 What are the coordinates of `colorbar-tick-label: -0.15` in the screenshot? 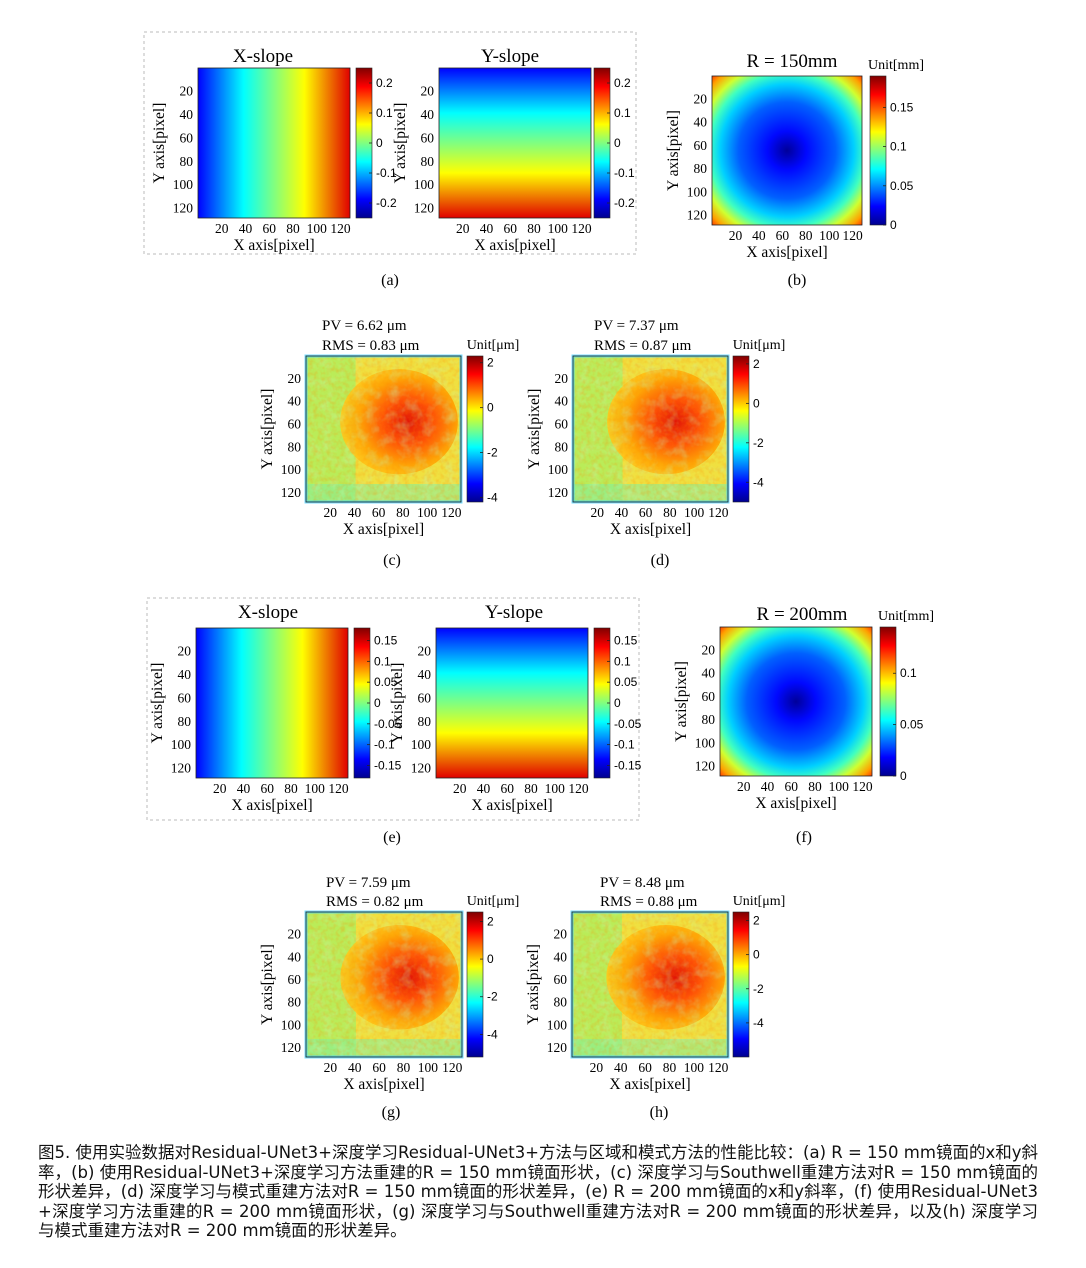 It's located at (628, 766).